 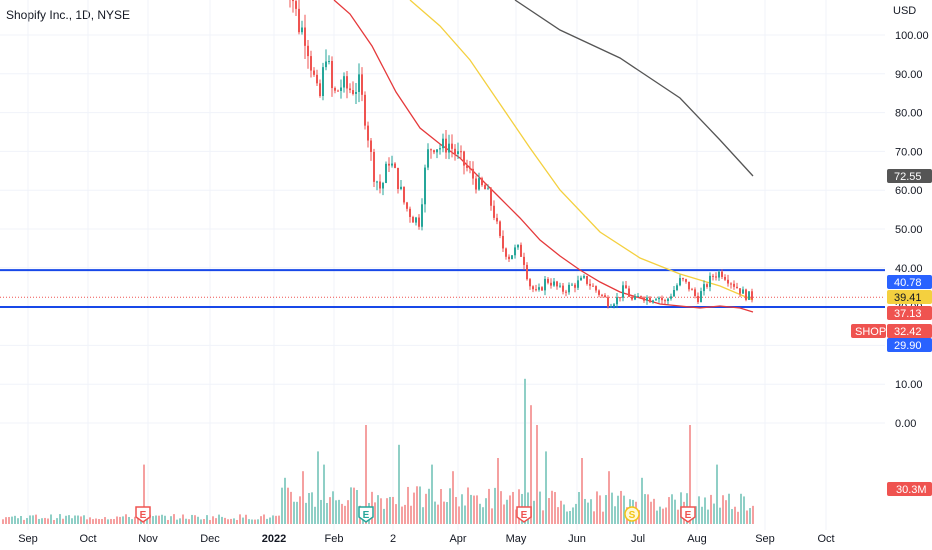 I want to click on split-marker: S, so click(x=632, y=514).